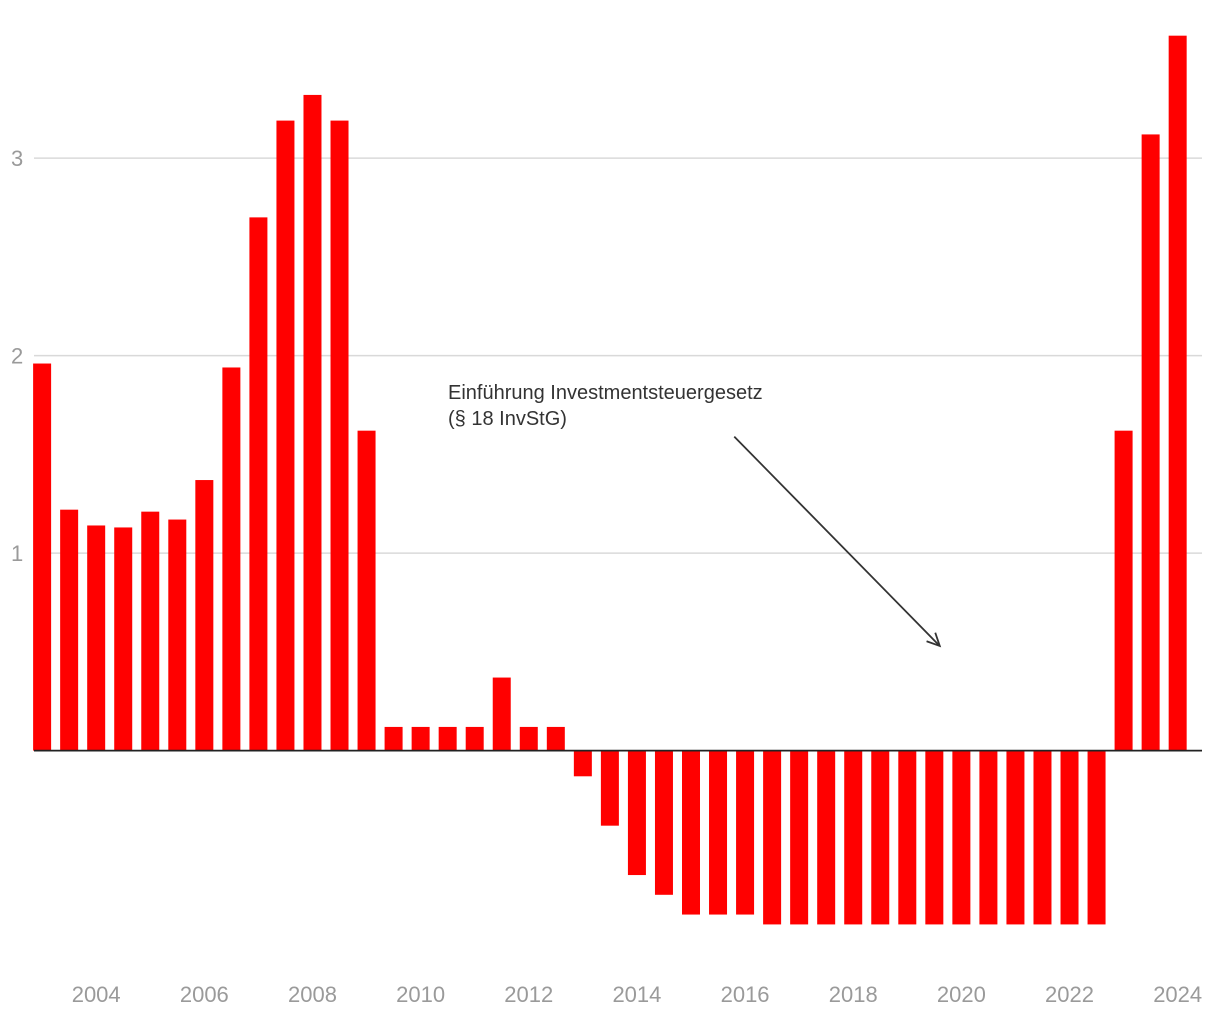  What do you see at coordinates (1069, 994) in the screenshot?
I see `x-tick-label: 2022` at bounding box center [1069, 994].